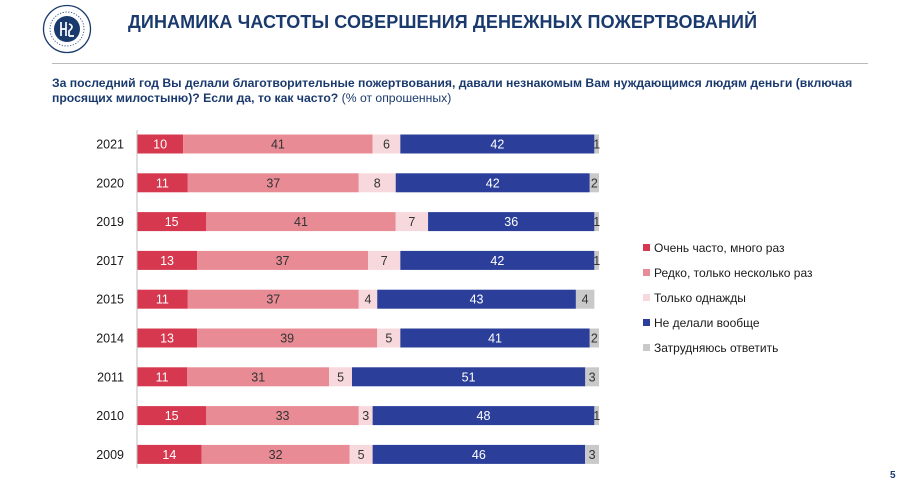 This screenshot has width=918, height=485. Describe the element at coordinates (110, 261) in the screenshot. I see `y-tick-label: 2017` at that location.